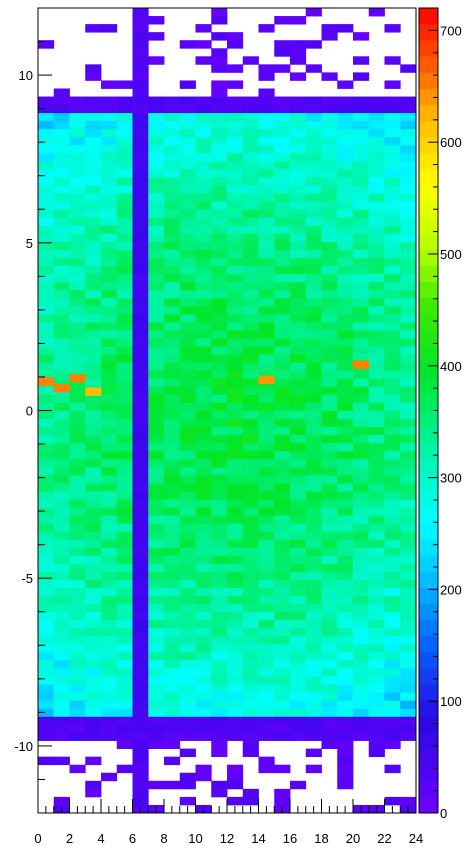 The image size is (469, 849). What do you see at coordinates (384, 838) in the screenshot?
I see `x-tick-label: 22` at bounding box center [384, 838].